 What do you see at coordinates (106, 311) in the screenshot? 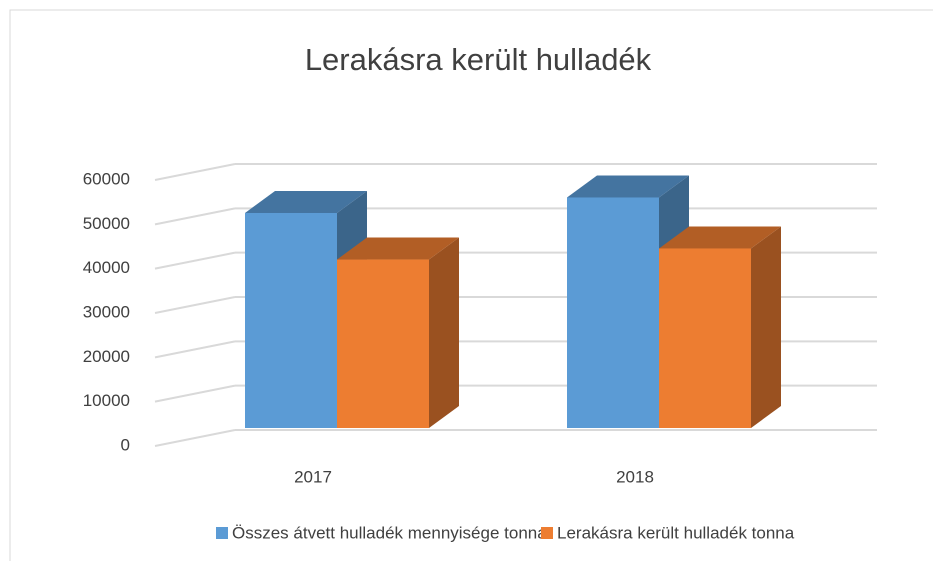
I see `y-tick-label: 30000` at bounding box center [106, 311].